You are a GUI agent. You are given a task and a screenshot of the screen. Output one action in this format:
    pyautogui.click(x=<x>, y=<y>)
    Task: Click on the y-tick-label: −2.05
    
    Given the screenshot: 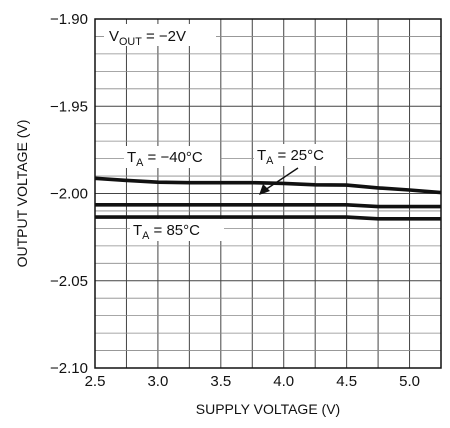 What is the action you would take?
    pyautogui.click(x=69, y=281)
    